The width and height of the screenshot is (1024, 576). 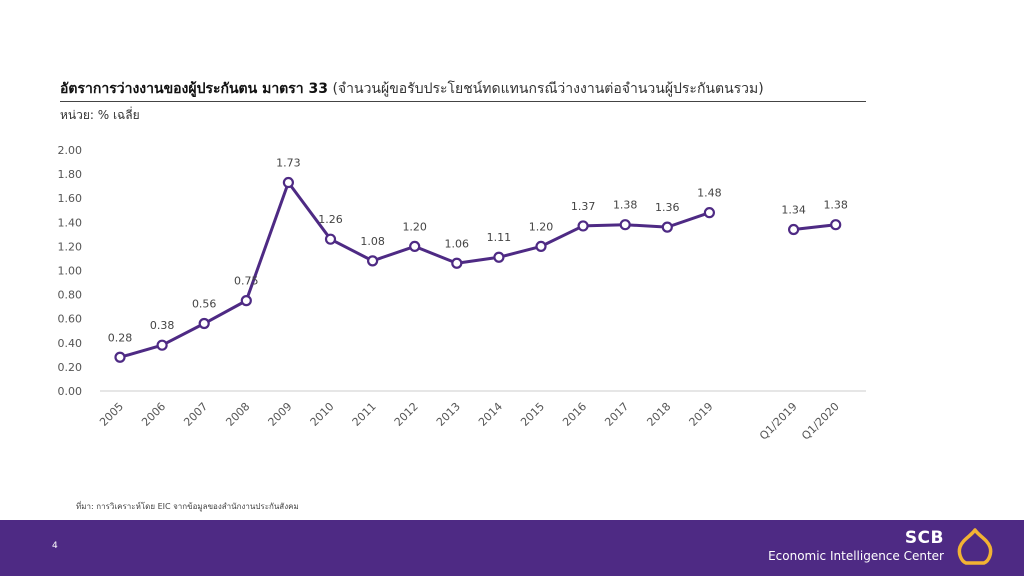 What do you see at coordinates (55, 546) in the screenshot?
I see `page-number: 4` at bounding box center [55, 546].